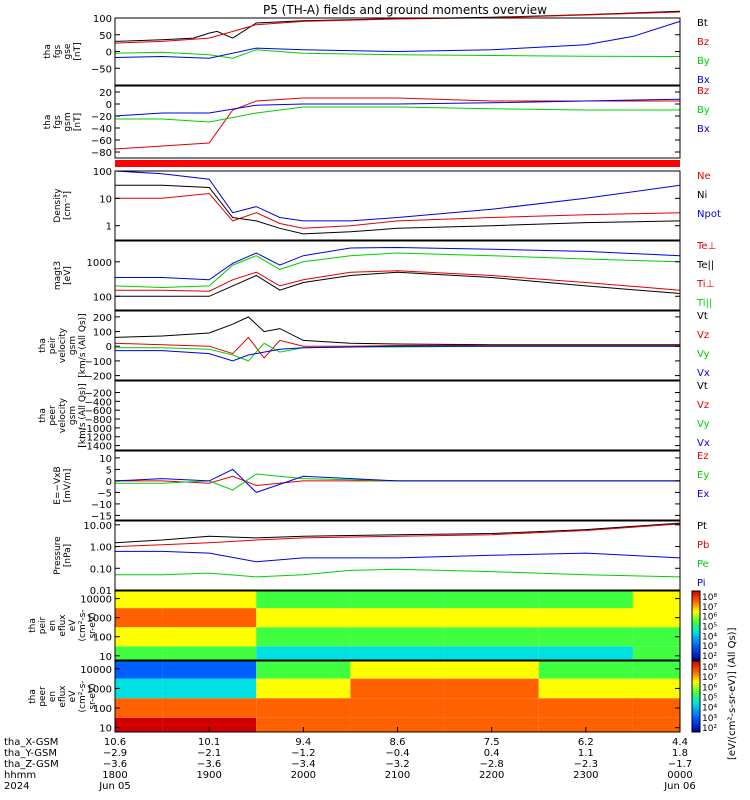  I want to click on y-tick-label: 100, so click(102, 19).